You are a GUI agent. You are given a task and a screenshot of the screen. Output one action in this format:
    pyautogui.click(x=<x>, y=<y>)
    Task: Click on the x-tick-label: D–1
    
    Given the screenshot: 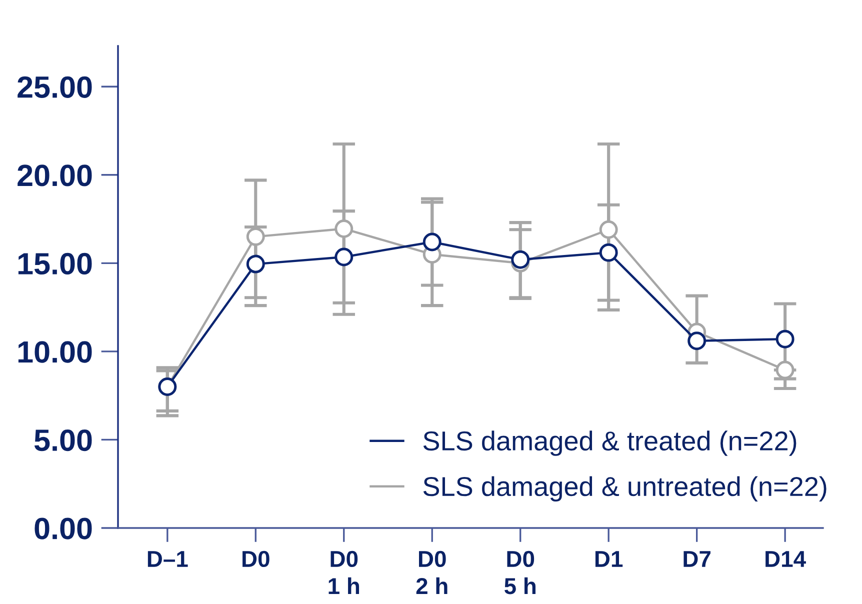 What is the action you would take?
    pyautogui.click(x=168, y=559)
    